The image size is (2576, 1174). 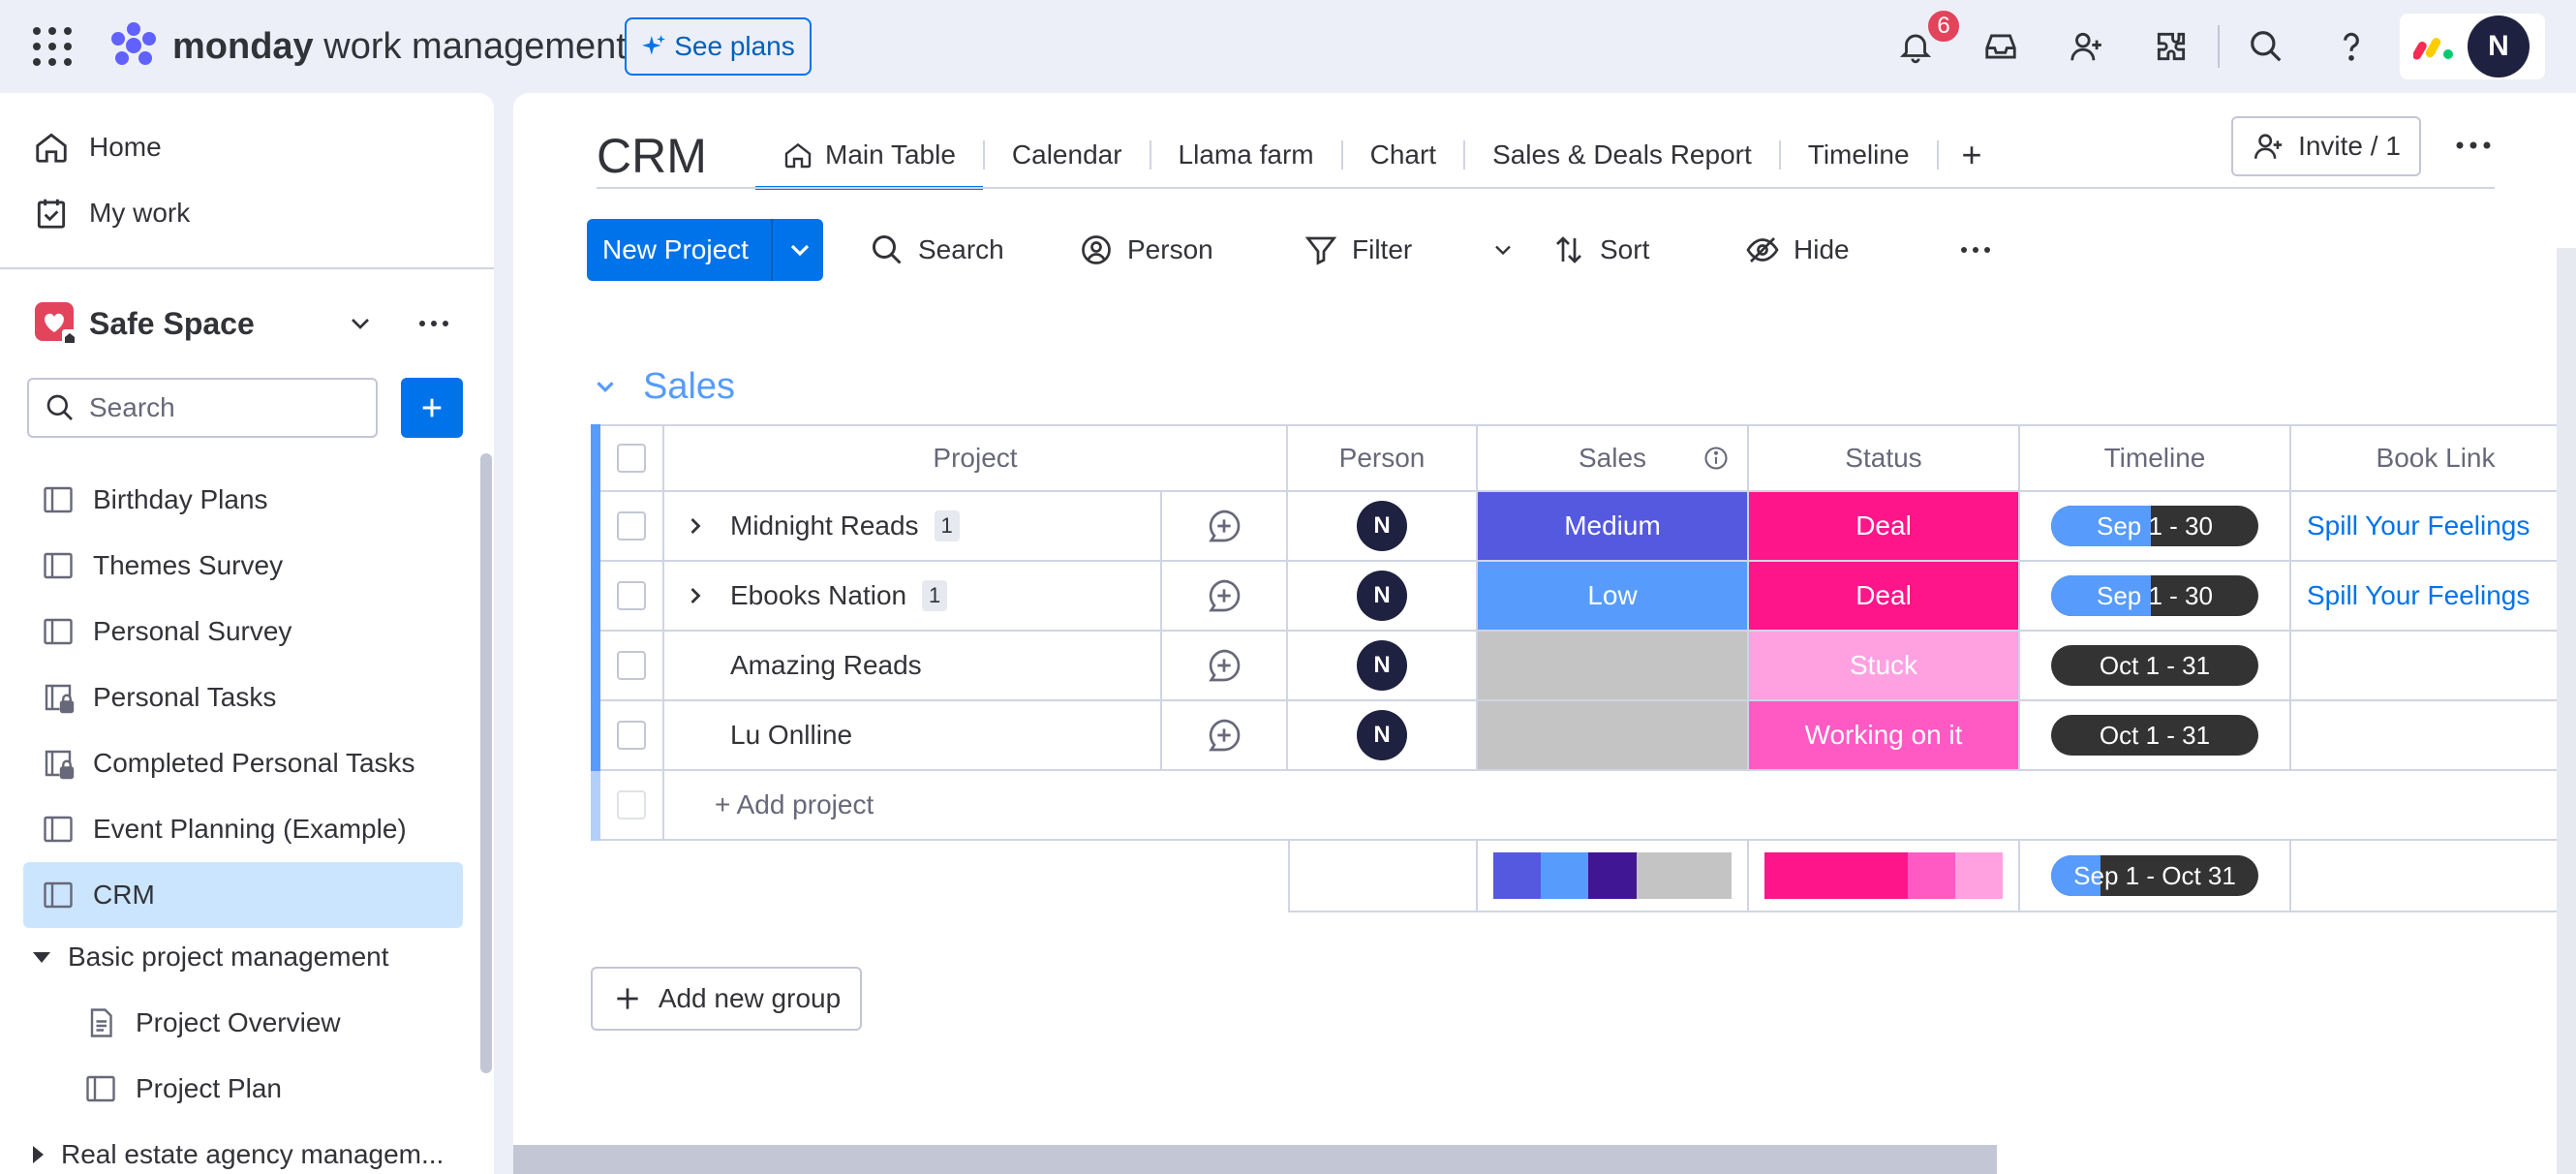 I want to click on add-project-row: + Add project, so click(x=1620, y=806).